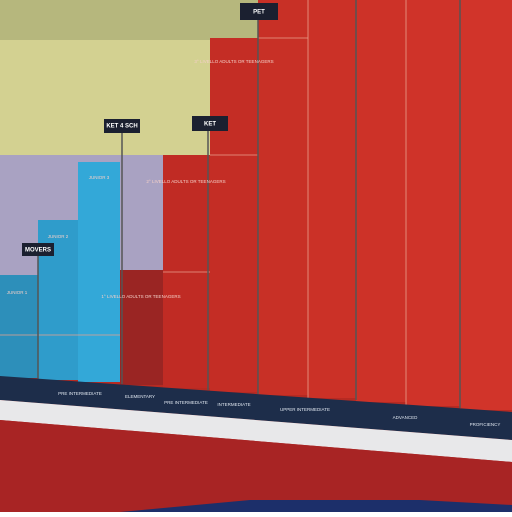 The width and height of the screenshot is (512, 517). Describe the element at coordinates (140, 296) in the screenshot. I see `bar-text: 1° LIVELLO ADULTS OR TEENAGERS` at that location.